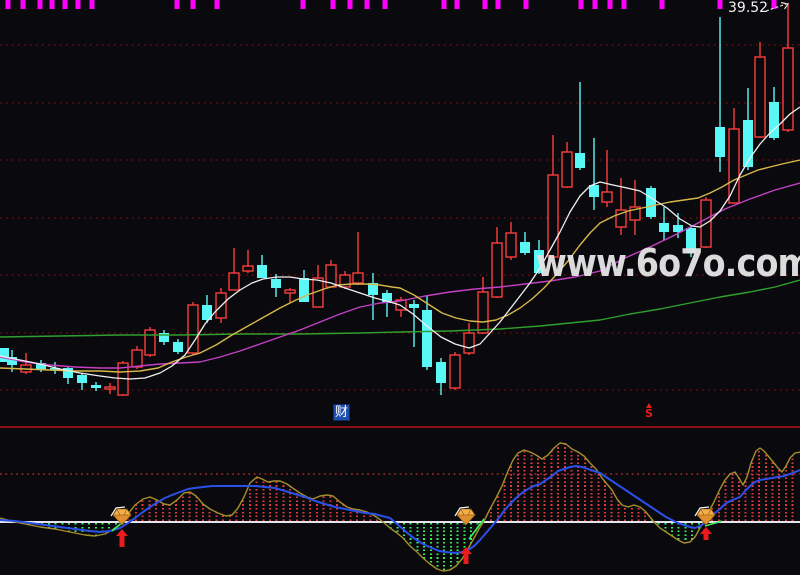 Image resolution: width=800 pixels, height=575 pixels. I want to click on price-arrow, so click(777, 6).